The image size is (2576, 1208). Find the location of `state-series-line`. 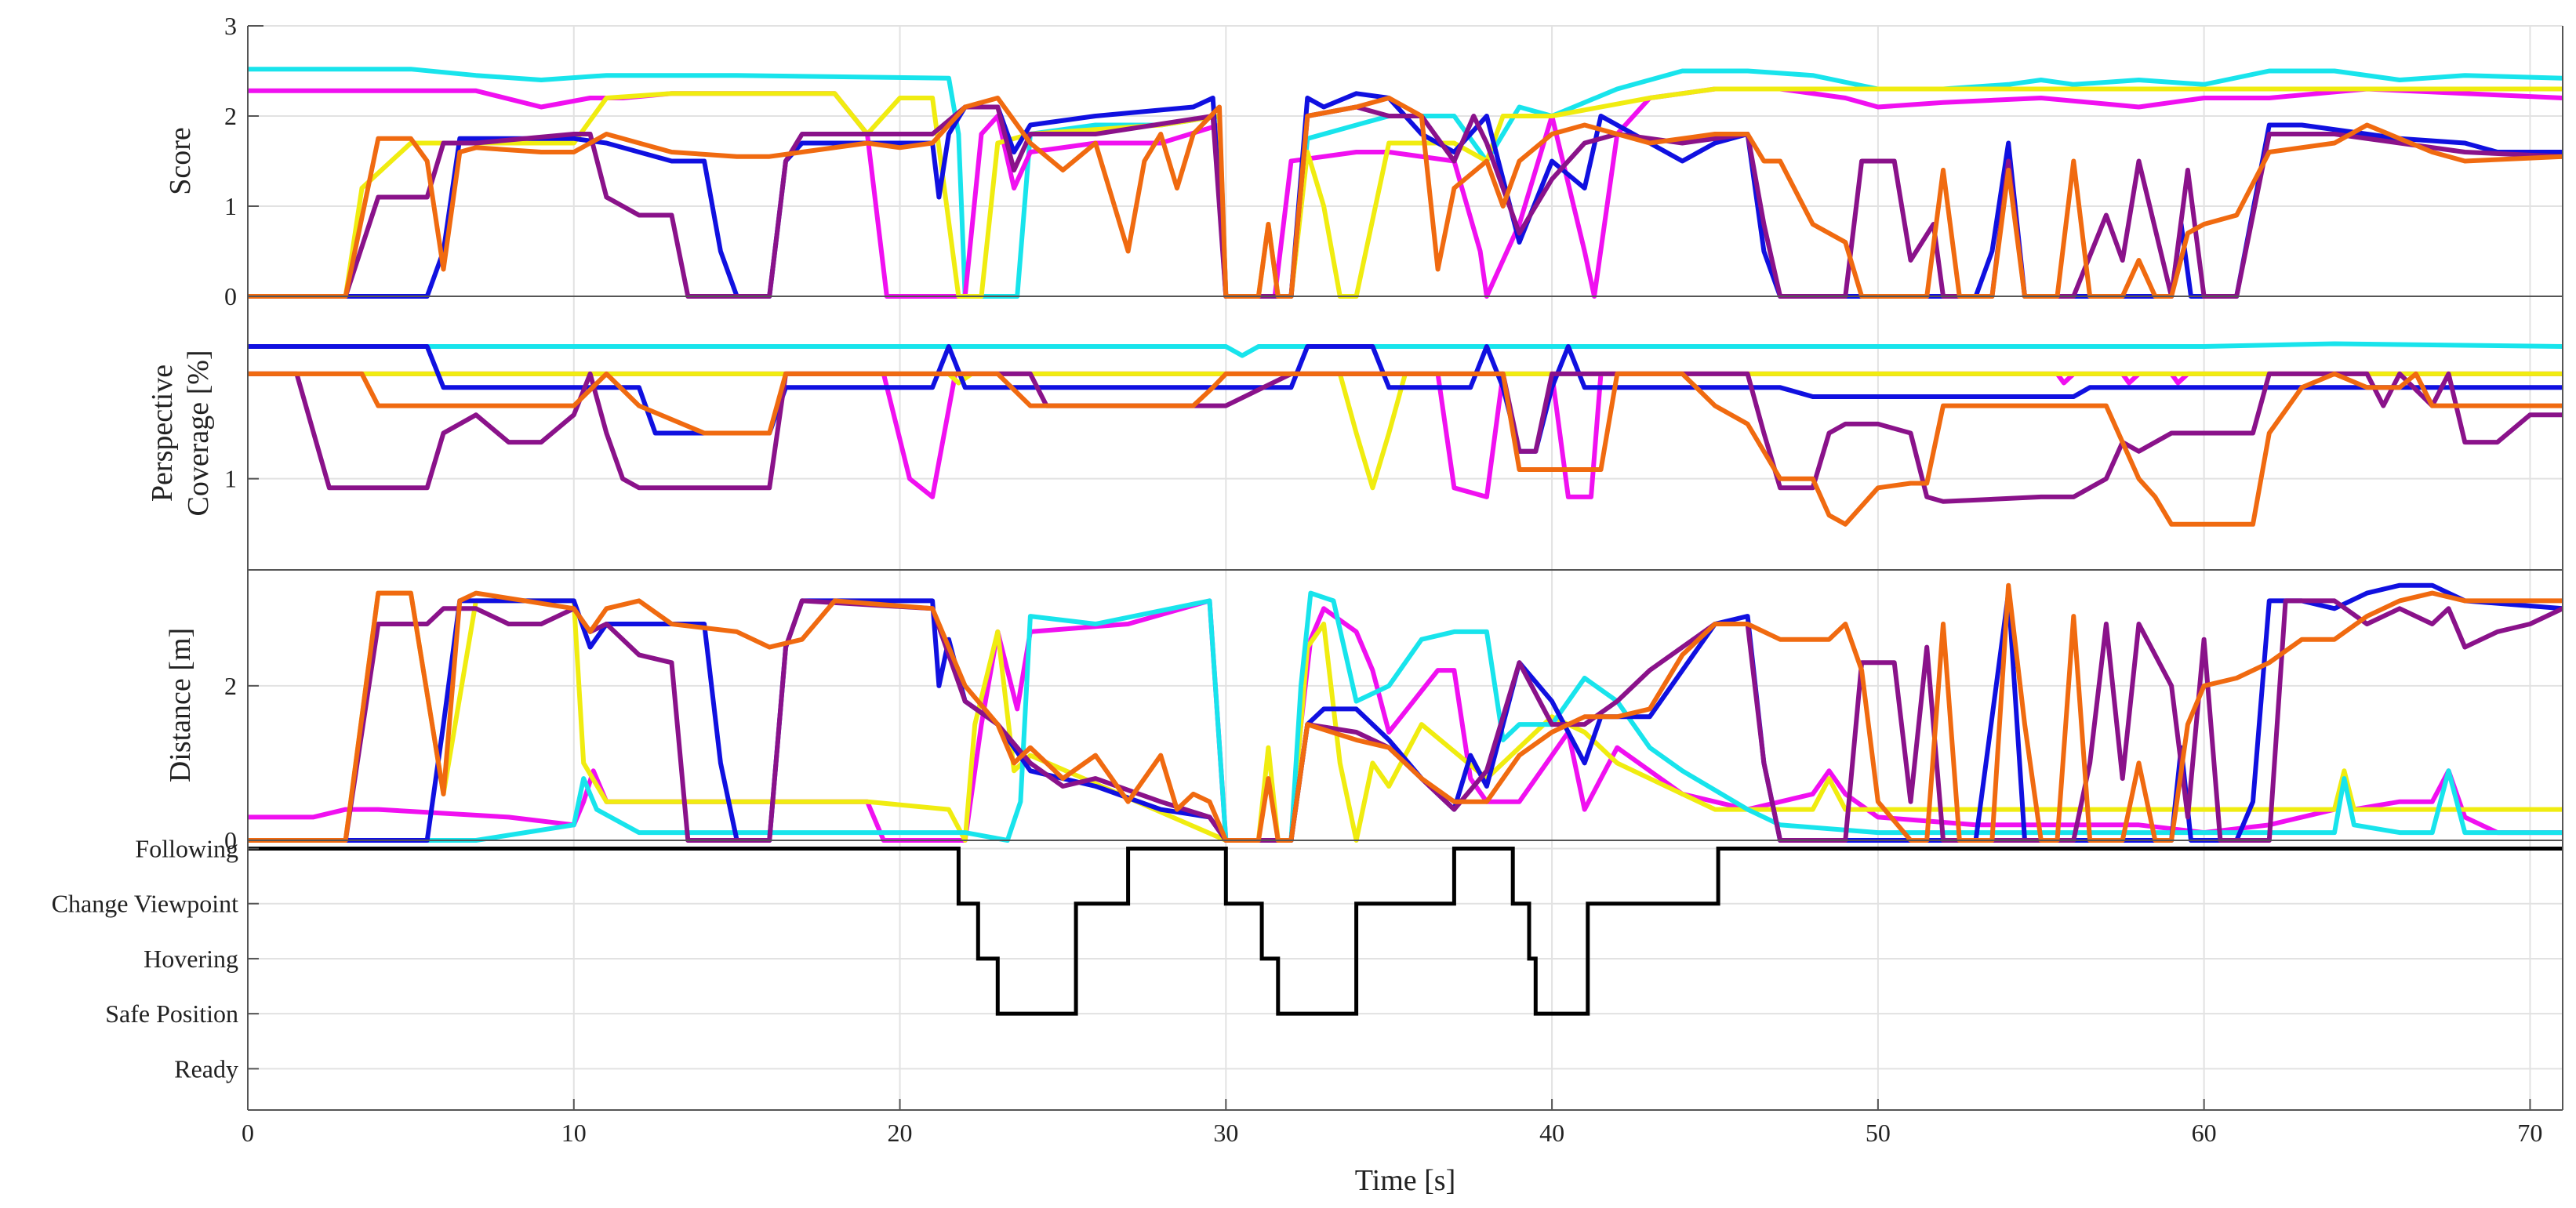

state-series-line is located at coordinates (1405, 931).